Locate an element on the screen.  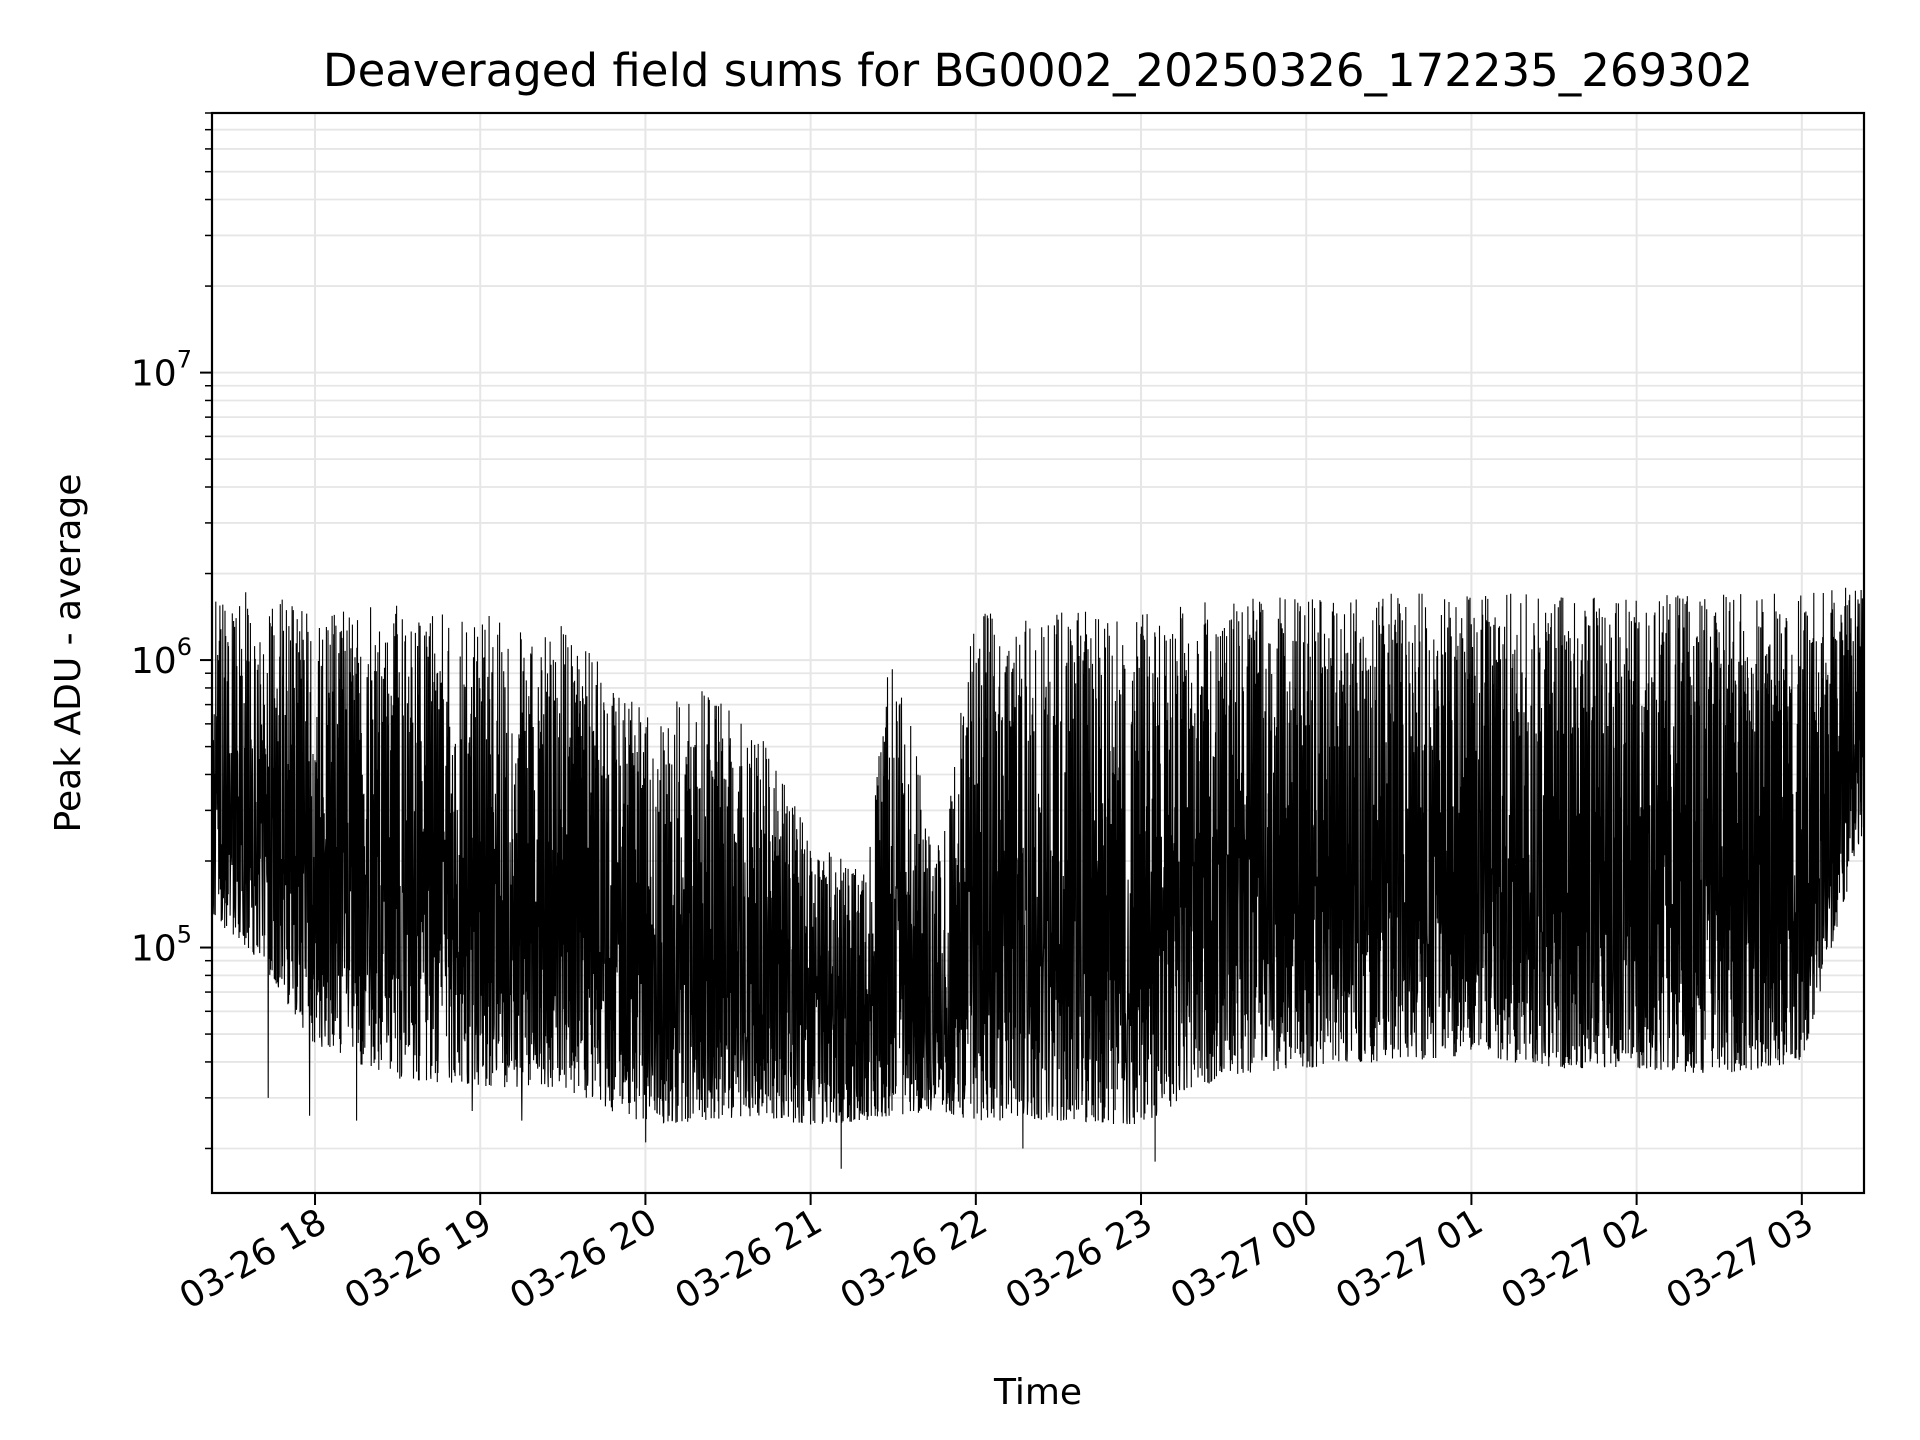
x-axis-label: Time is located at coordinates (1037, 1392).